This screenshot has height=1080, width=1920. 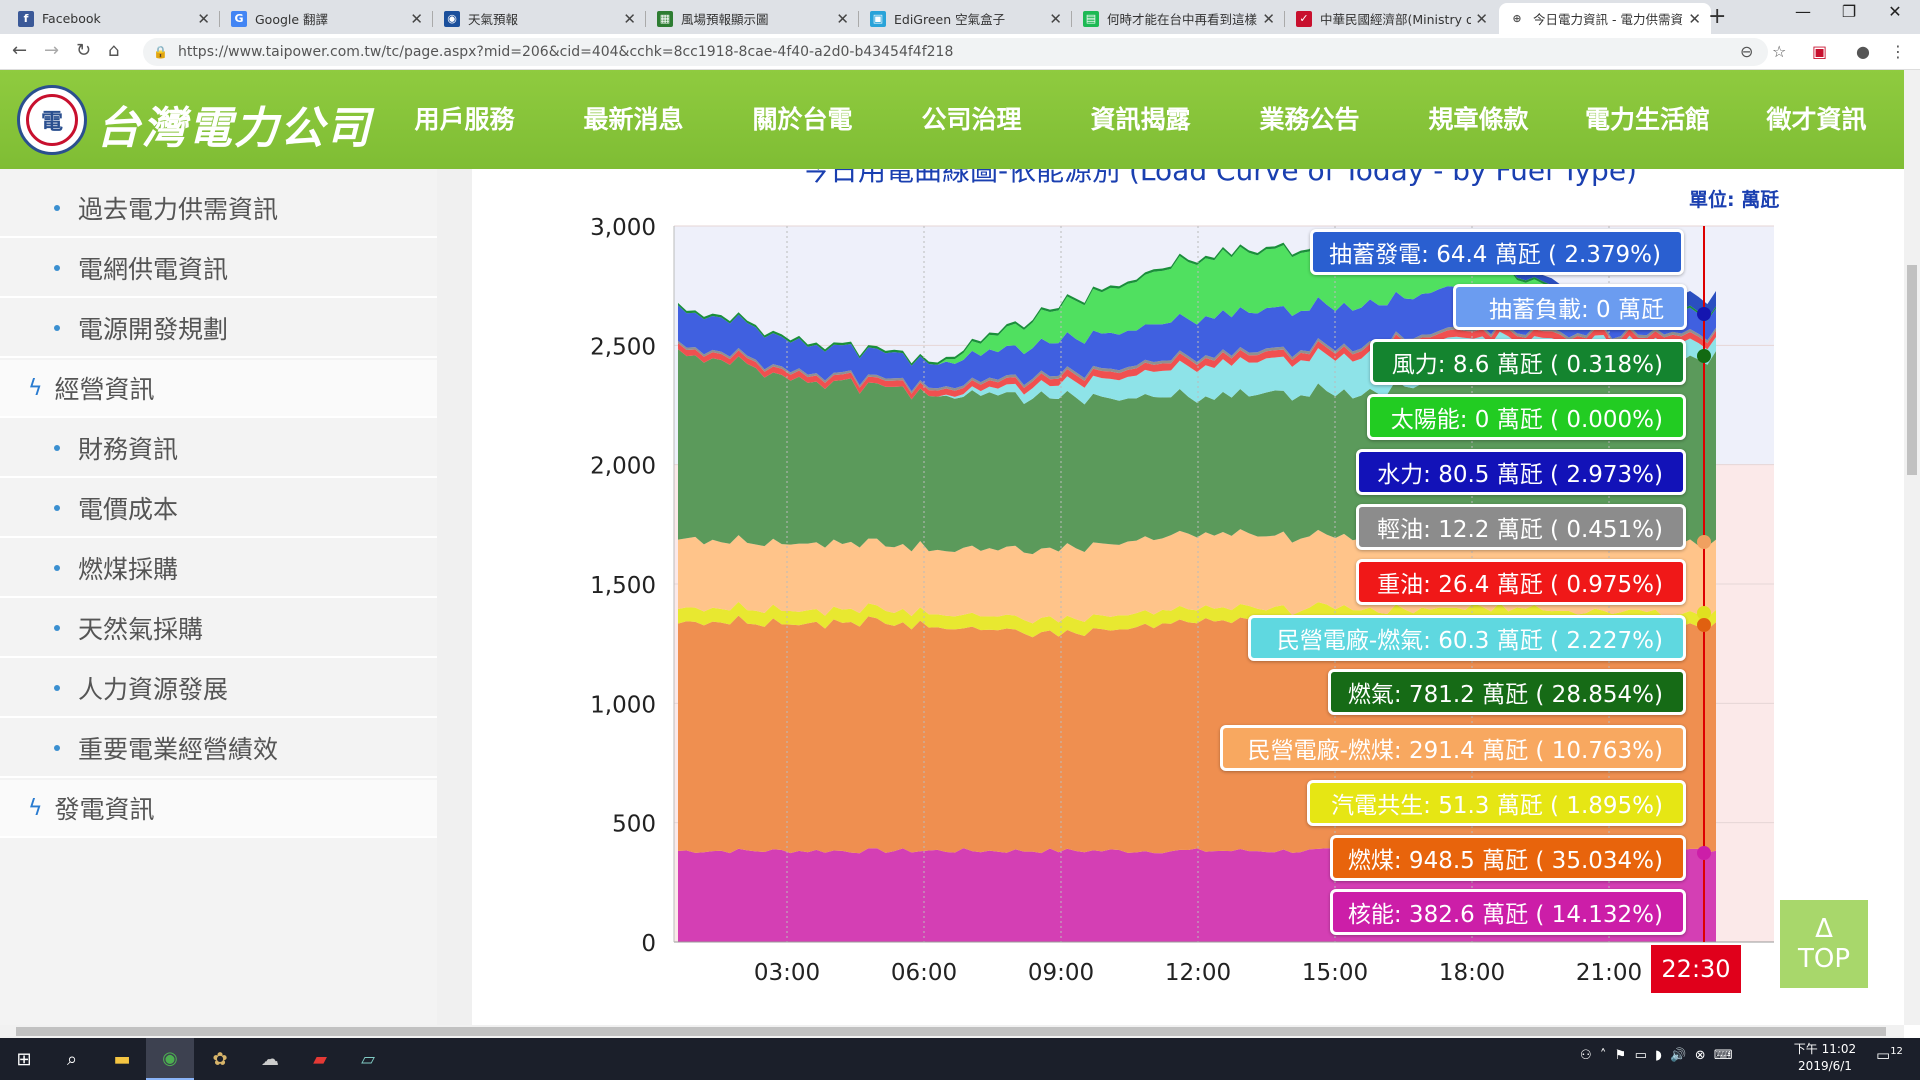 What do you see at coordinates (1717, 16) in the screenshot?
I see `new-tab-button: +` at bounding box center [1717, 16].